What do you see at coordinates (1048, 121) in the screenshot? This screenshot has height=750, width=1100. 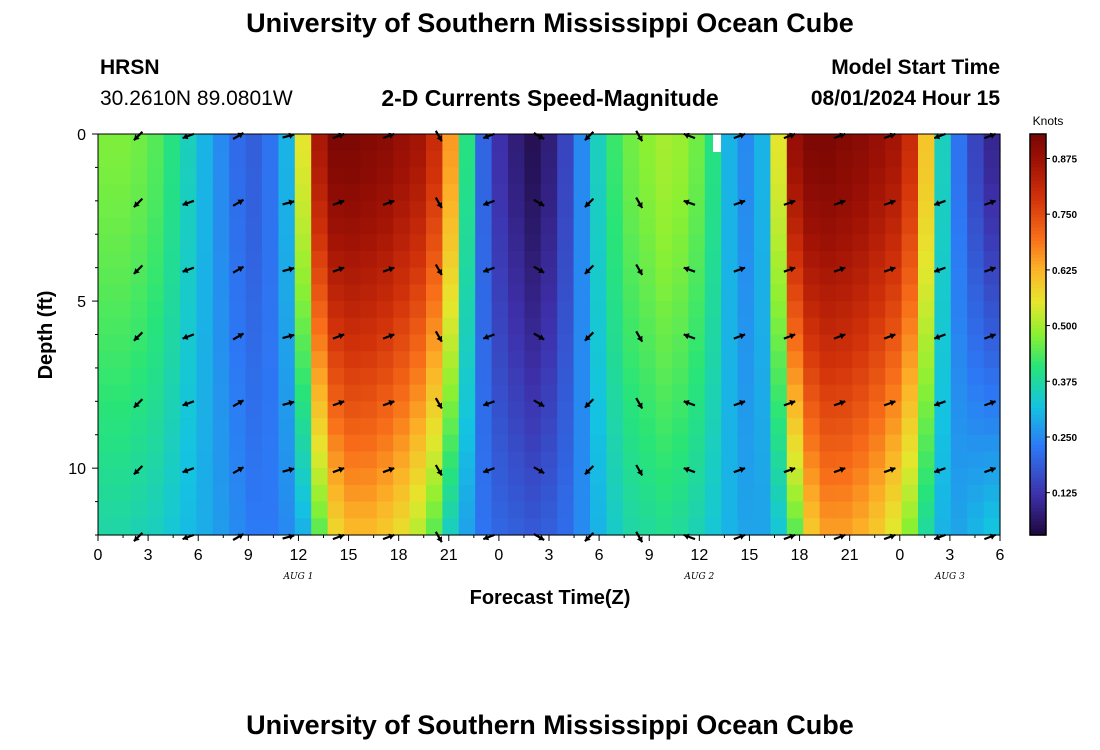 I see `colorbar-label: Knots` at bounding box center [1048, 121].